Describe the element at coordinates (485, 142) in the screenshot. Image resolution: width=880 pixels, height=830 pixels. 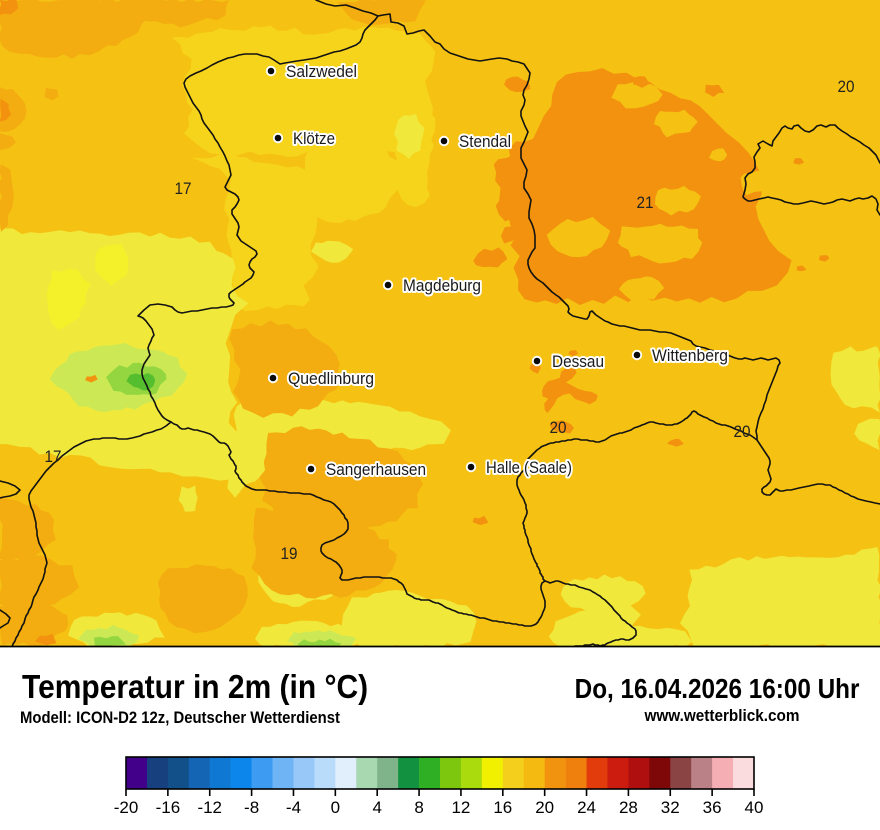
I see `svg-text: Stendal` at that location.